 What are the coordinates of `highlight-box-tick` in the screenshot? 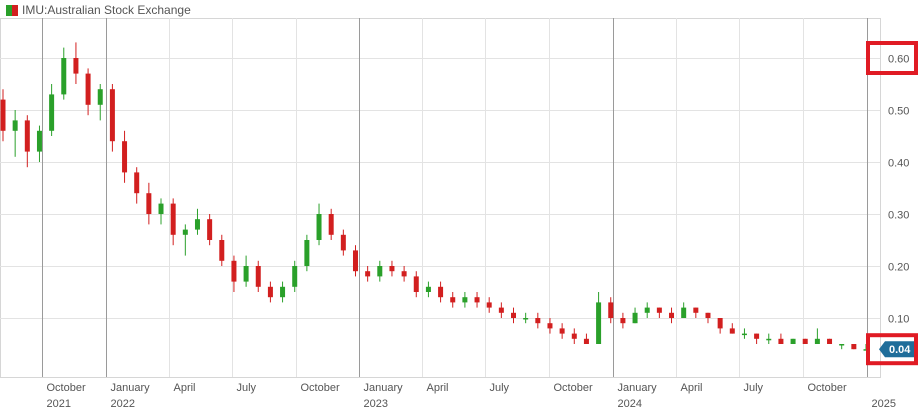 It's located at (892, 58).